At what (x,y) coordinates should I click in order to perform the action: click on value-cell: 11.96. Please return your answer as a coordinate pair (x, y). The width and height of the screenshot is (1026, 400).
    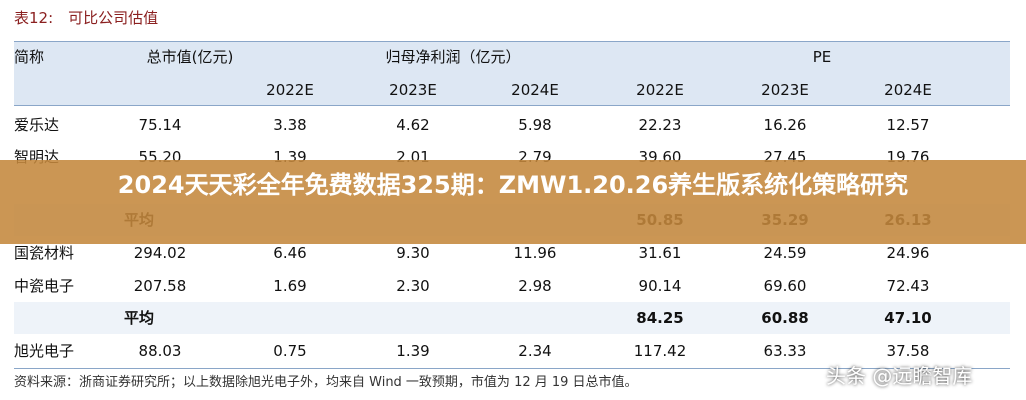
    Looking at the image, I should click on (535, 253).